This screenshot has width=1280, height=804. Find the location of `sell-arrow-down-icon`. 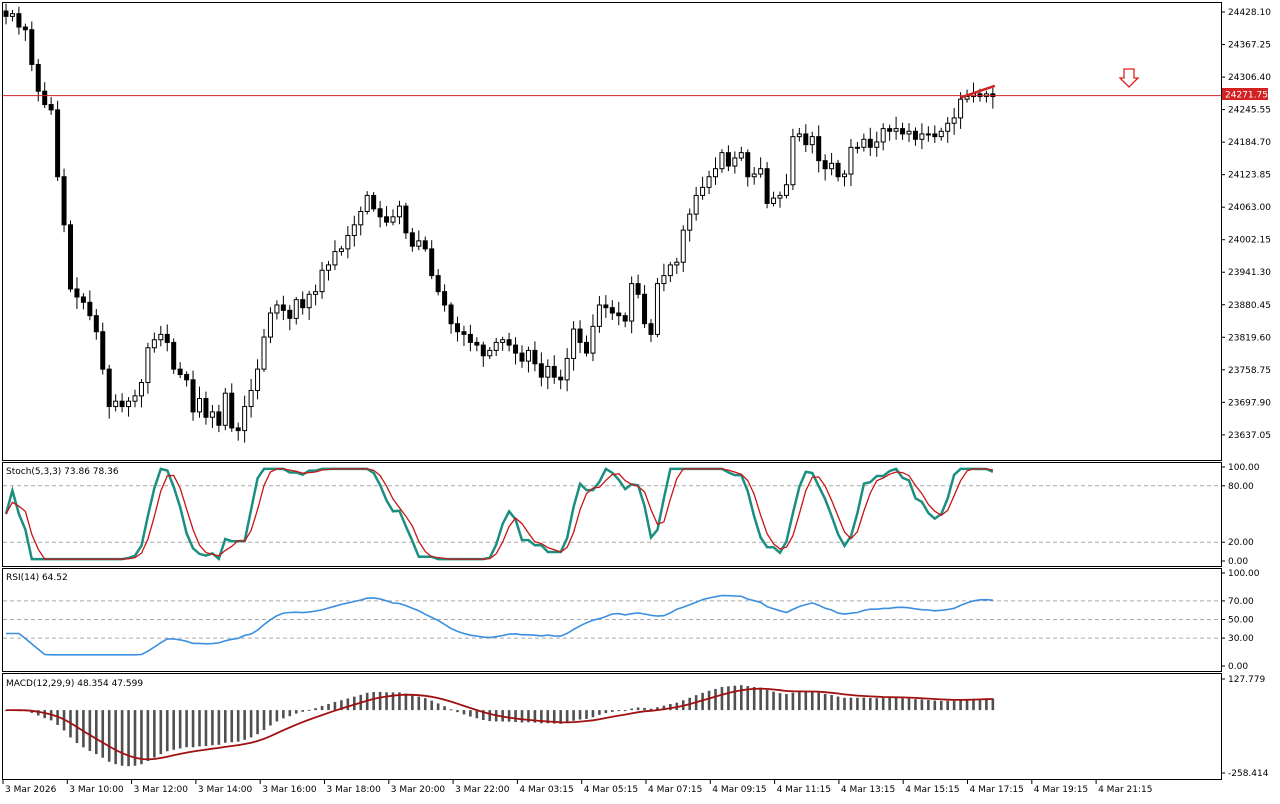

sell-arrow-down-icon is located at coordinates (1129, 78).